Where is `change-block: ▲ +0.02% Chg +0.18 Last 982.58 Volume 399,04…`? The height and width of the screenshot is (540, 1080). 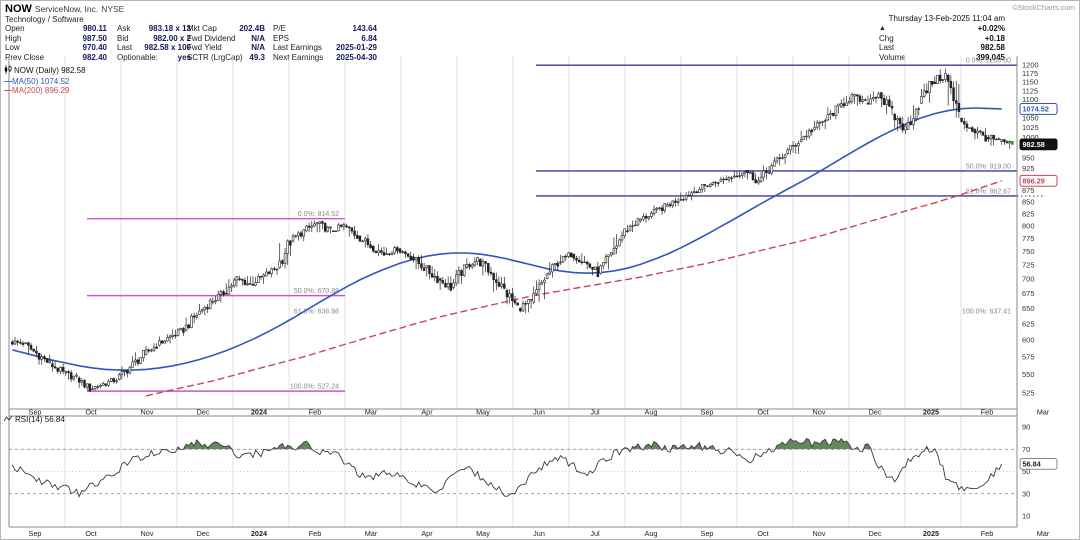
change-block: ▲ +0.02% Chg +0.18 Last 982.58 Volume 399,04… is located at coordinates (942, 43).